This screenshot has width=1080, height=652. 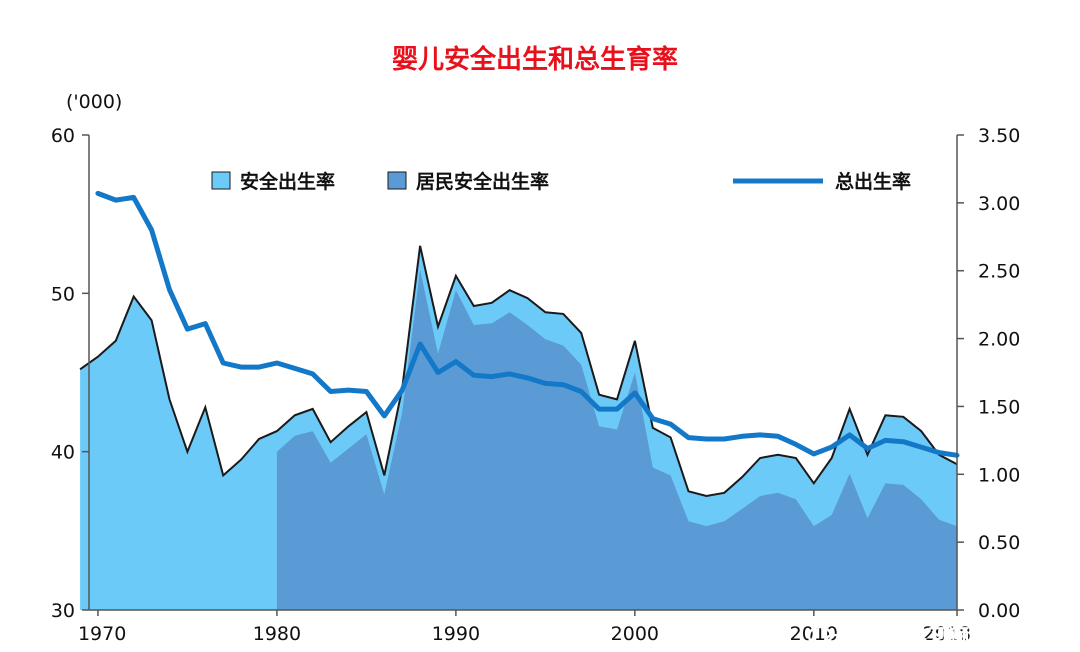 I want to click on x-tick-label: 1980, so click(x=277, y=634).